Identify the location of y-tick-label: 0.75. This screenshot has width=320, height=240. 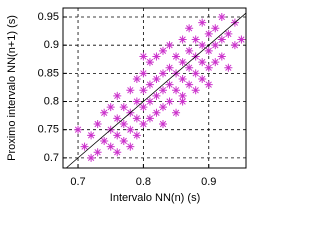
(48, 130).